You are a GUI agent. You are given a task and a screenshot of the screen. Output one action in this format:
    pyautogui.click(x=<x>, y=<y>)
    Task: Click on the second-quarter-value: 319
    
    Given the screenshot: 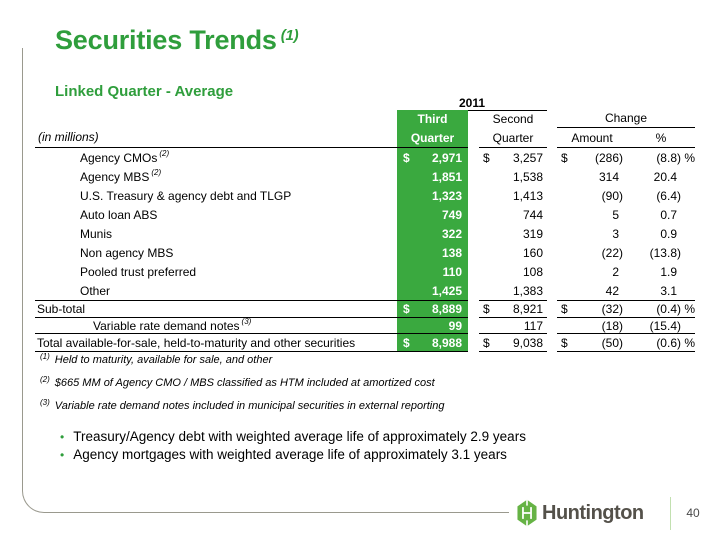 What is the action you would take?
    pyautogui.click(x=532, y=233)
    